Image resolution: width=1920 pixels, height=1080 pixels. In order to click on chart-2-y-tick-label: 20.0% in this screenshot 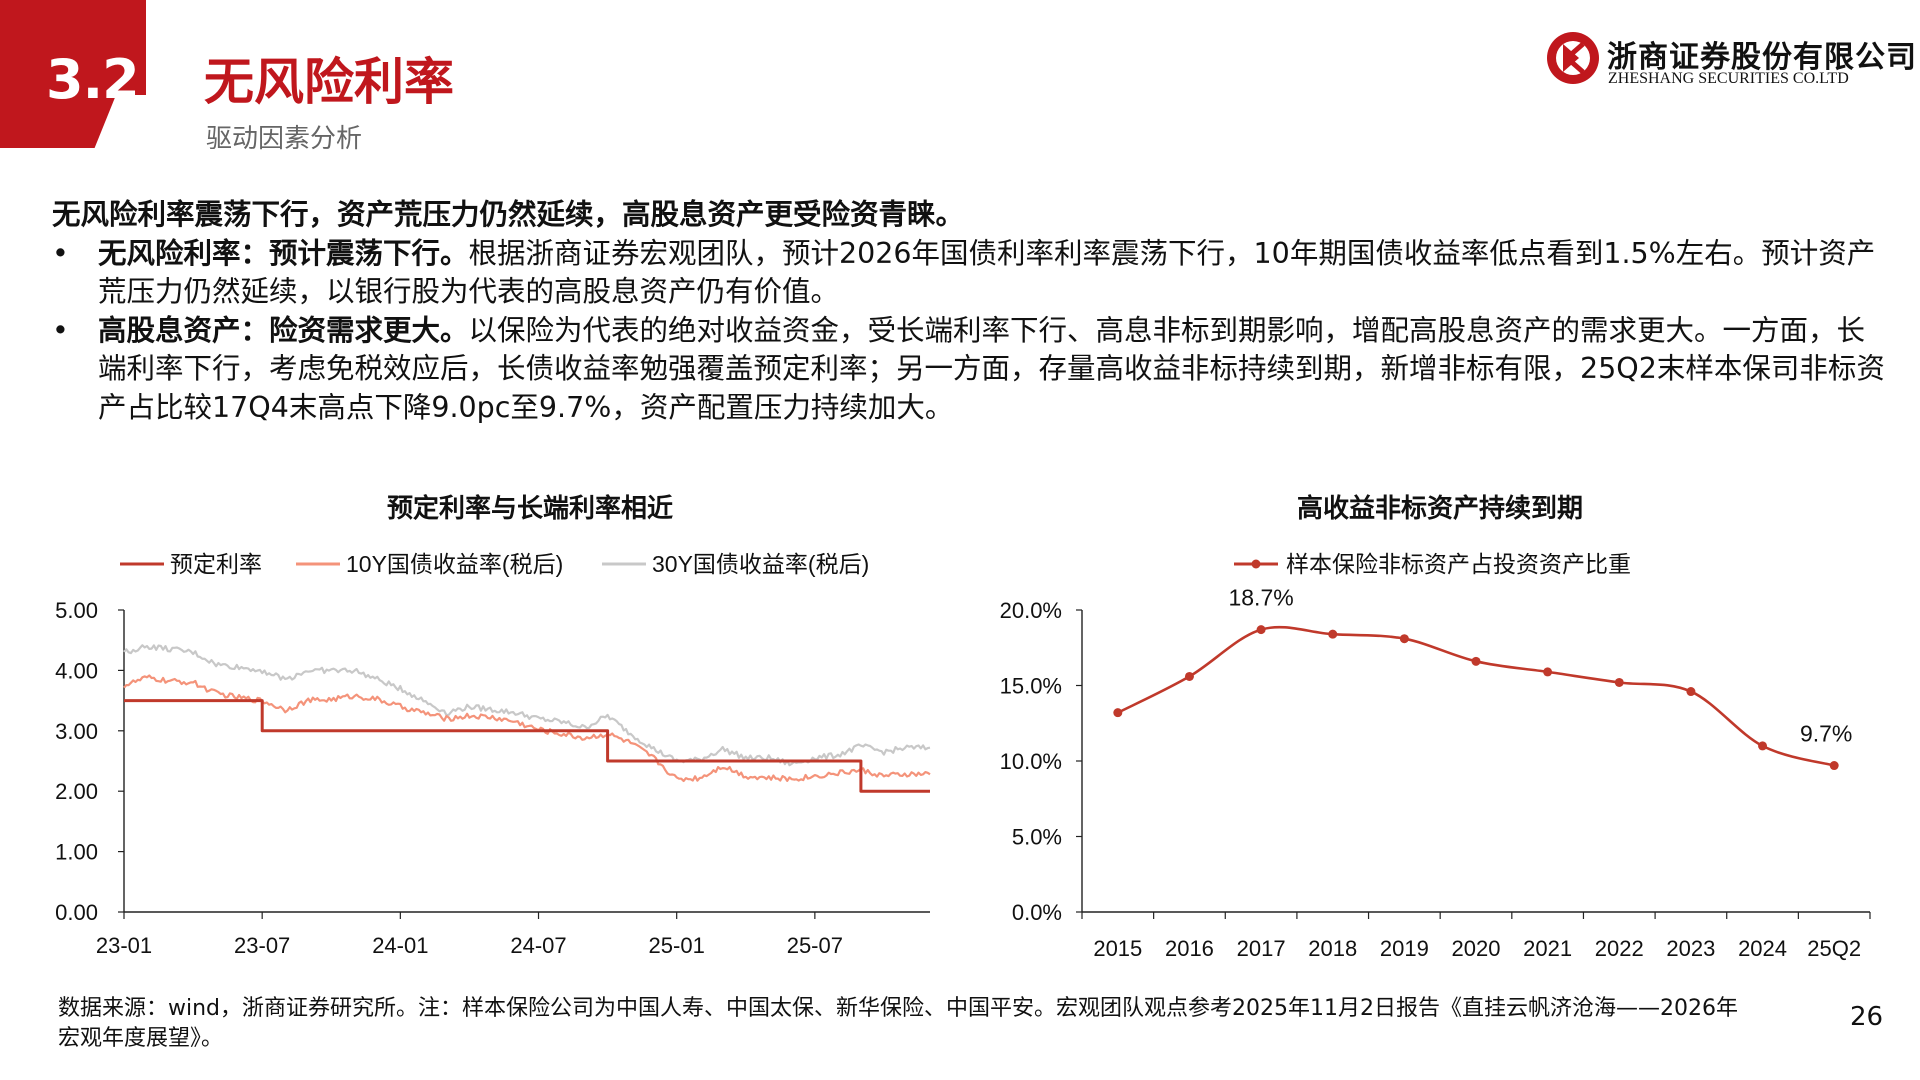, I will do `click(1031, 610)`.